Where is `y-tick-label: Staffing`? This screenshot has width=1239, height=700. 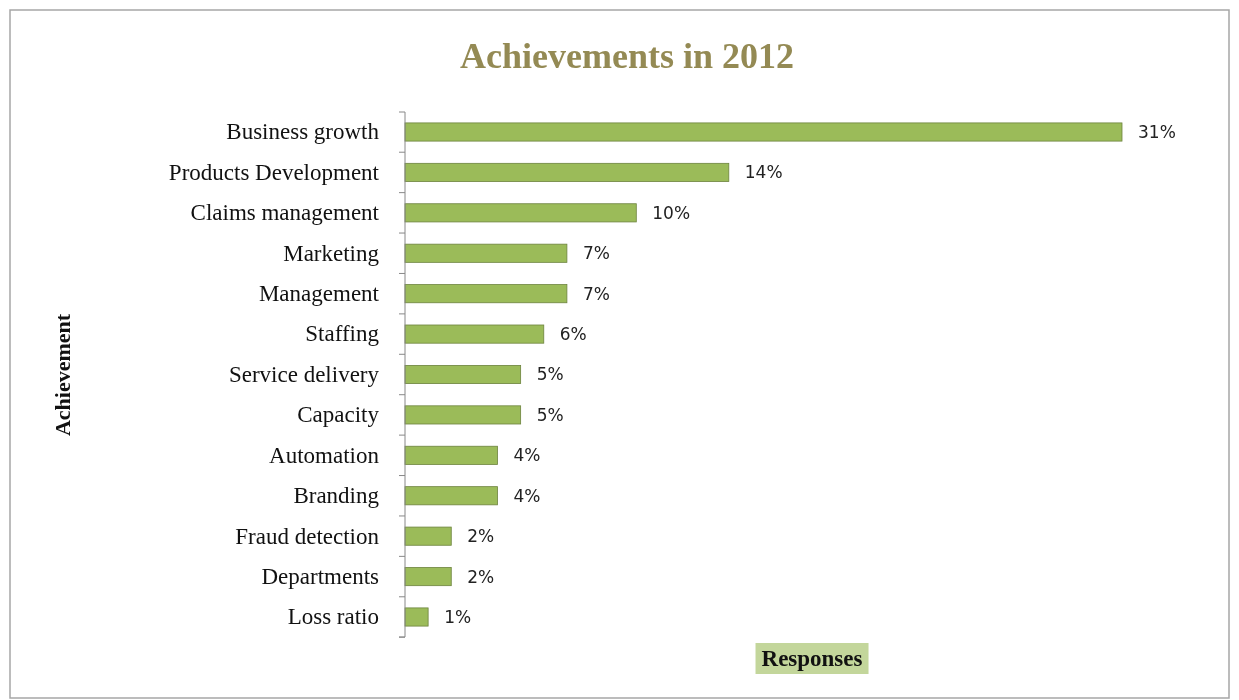 y-tick-label: Staffing is located at coordinates (342, 334).